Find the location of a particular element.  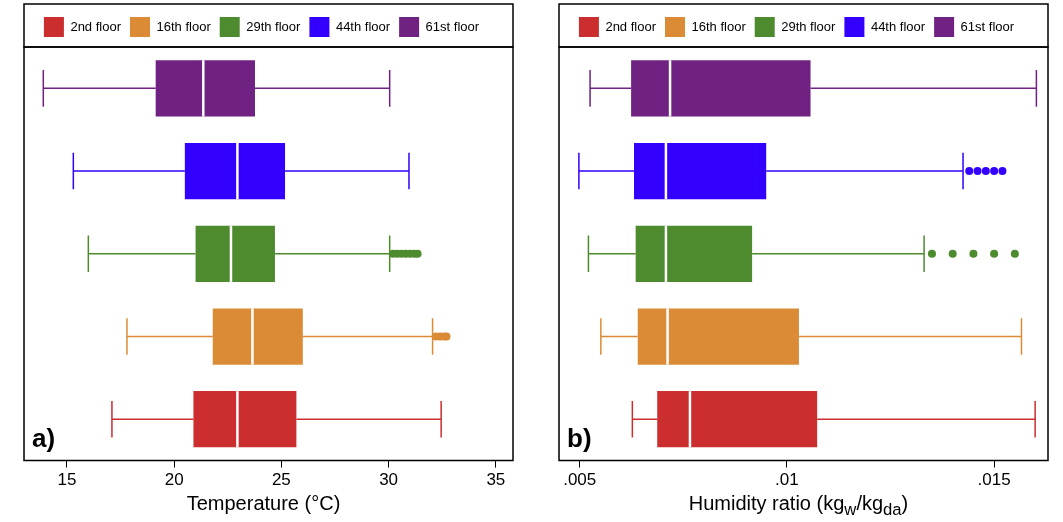

x-tick-label: 20 is located at coordinates (174, 480).